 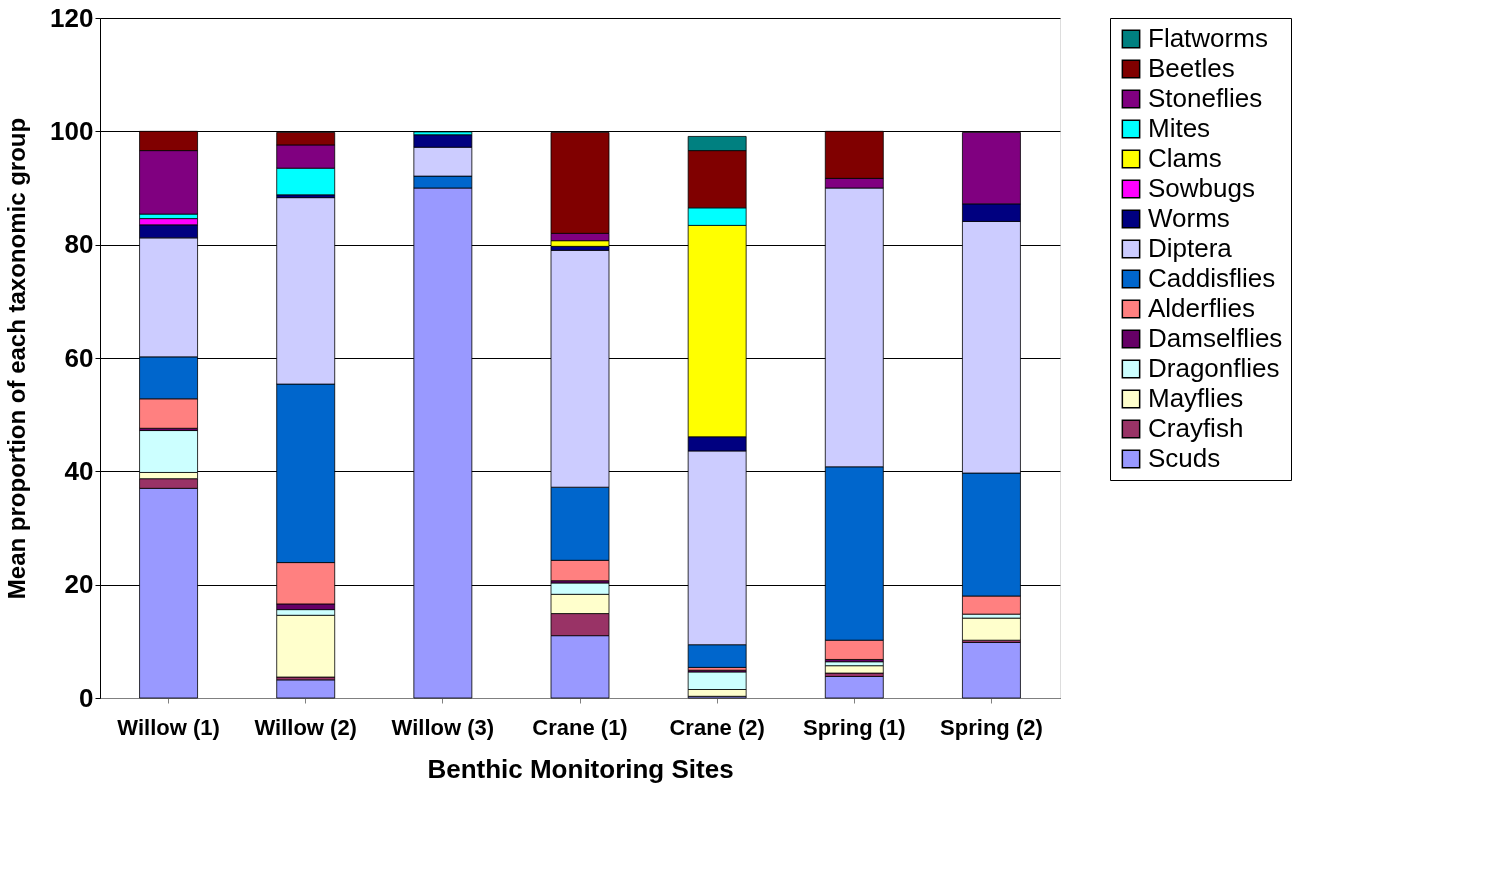 What do you see at coordinates (1189, 218) in the screenshot?
I see `legend-label: Worms` at bounding box center [1189, 218].